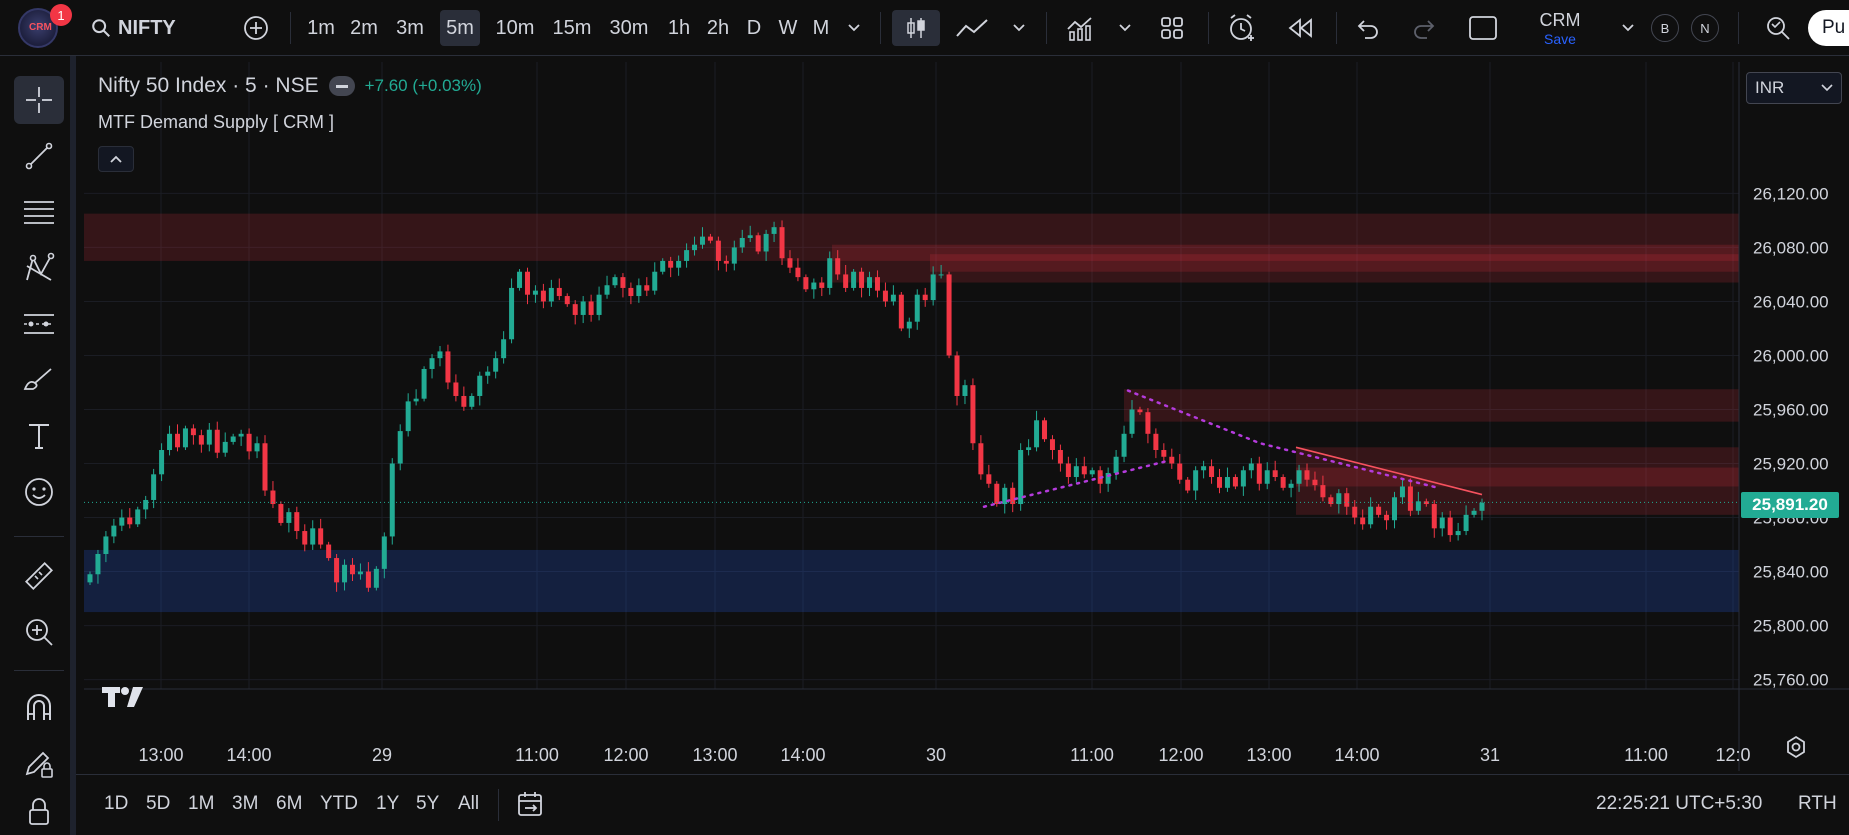 The height and width of the screenshot is (835, 1849). I want to click on quick-search-button, so click(1778, 28).